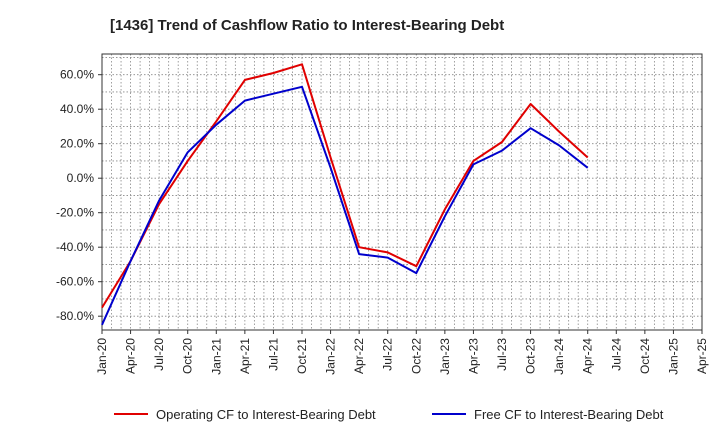  What do you see at coordinates (569, 414) in the screenshot?
I see `legend-label-2: Free CF to Interest-Bearing Debt` at bounding box center [569, 414].